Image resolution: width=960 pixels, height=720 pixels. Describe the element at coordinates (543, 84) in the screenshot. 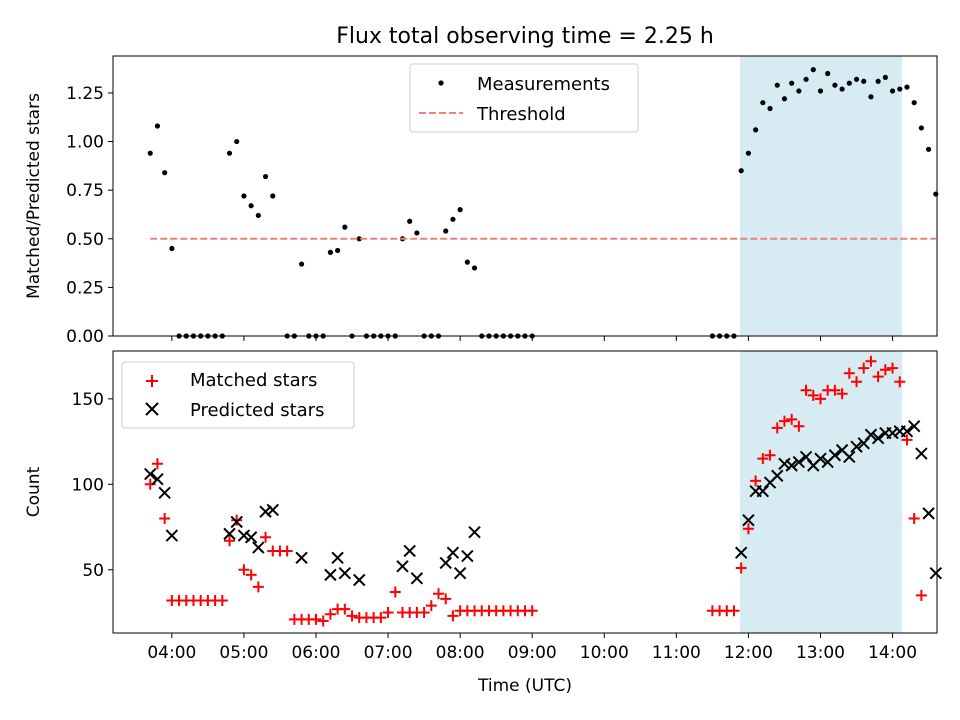

I see `legend-measurements-label: Measurements` at that location.